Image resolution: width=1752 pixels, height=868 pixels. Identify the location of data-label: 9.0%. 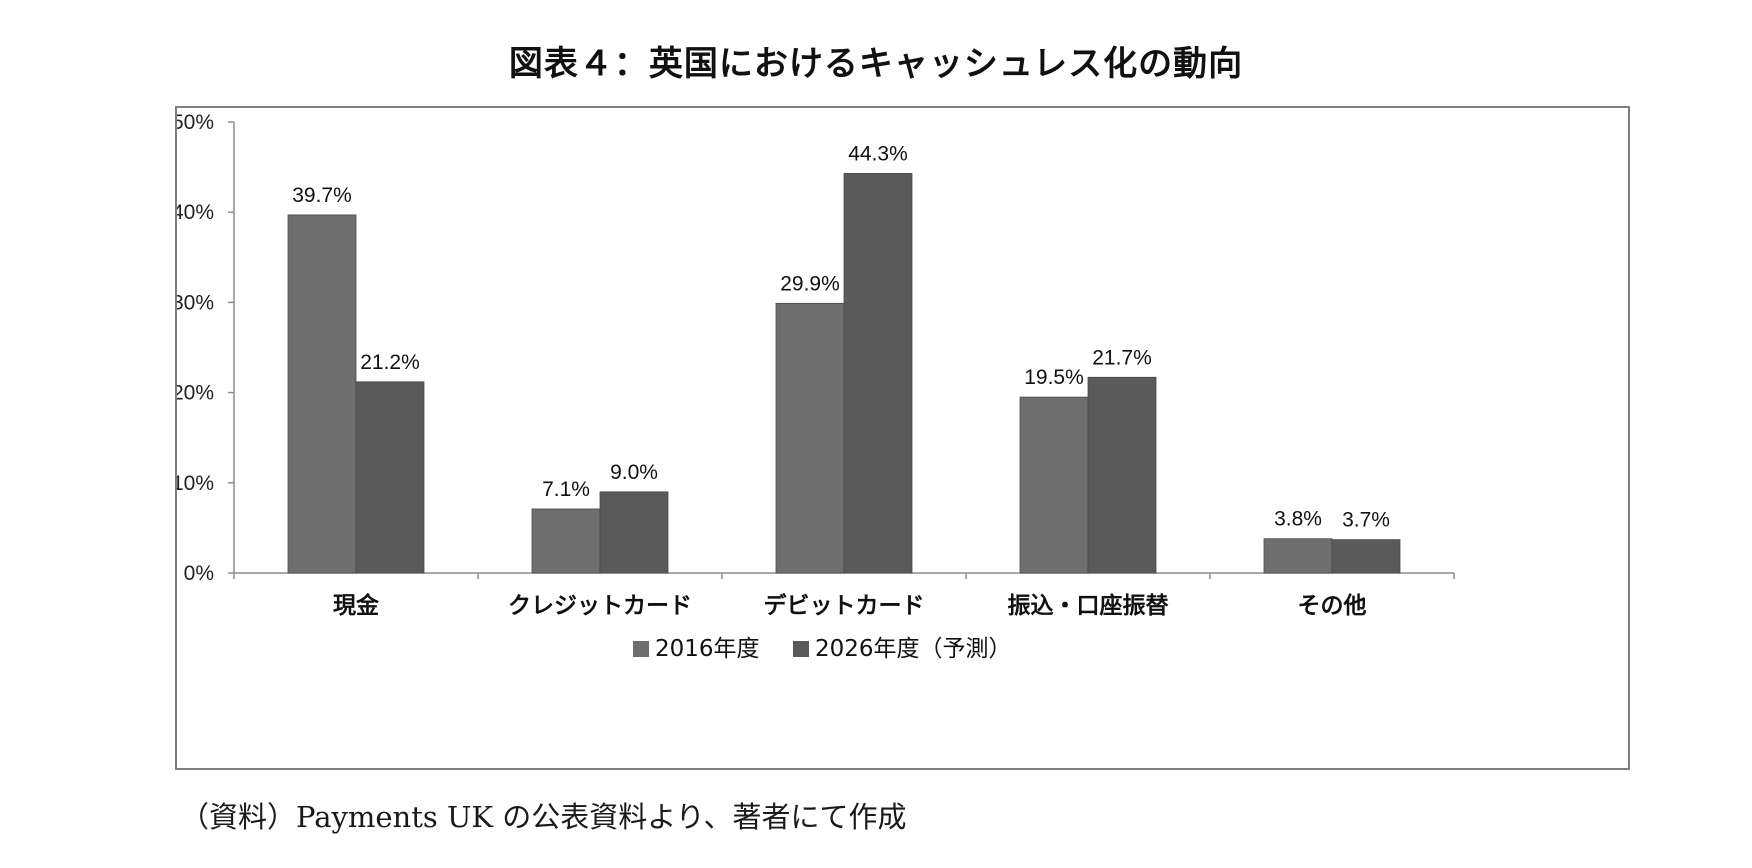
(634, 472).